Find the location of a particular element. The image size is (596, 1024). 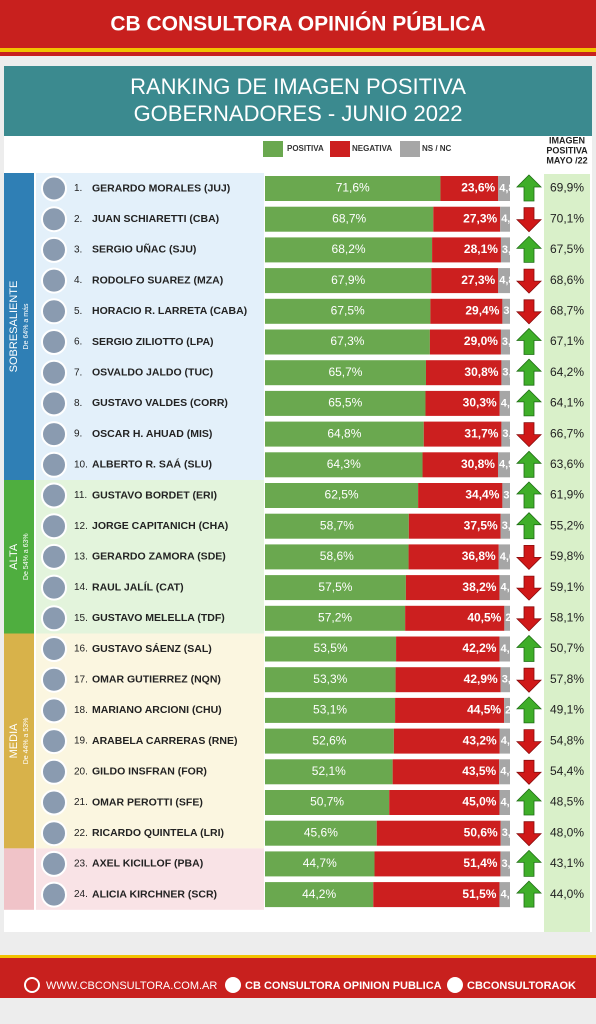

value-label: 65,5% is located at coordinates (345, 403).